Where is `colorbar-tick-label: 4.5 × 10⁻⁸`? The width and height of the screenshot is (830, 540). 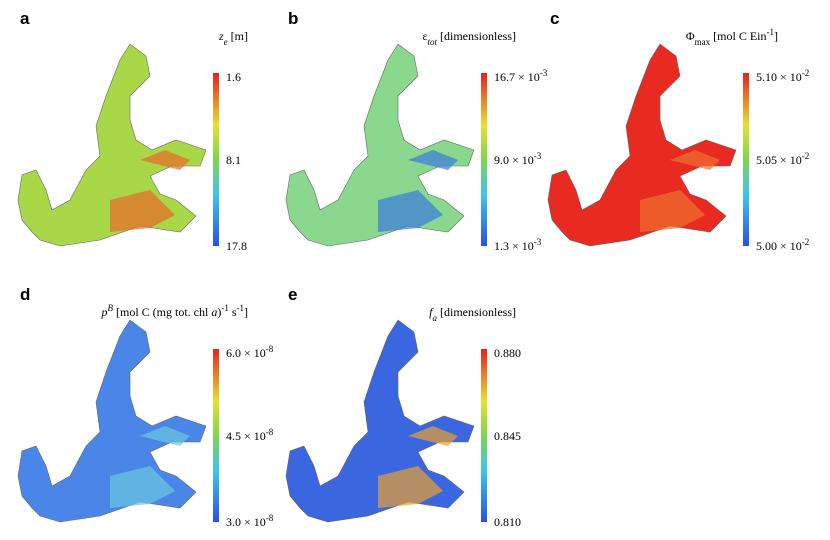 colorbar-tick-label: 4.5 × 10⁻⁸ is located at coordinates (250, 435).